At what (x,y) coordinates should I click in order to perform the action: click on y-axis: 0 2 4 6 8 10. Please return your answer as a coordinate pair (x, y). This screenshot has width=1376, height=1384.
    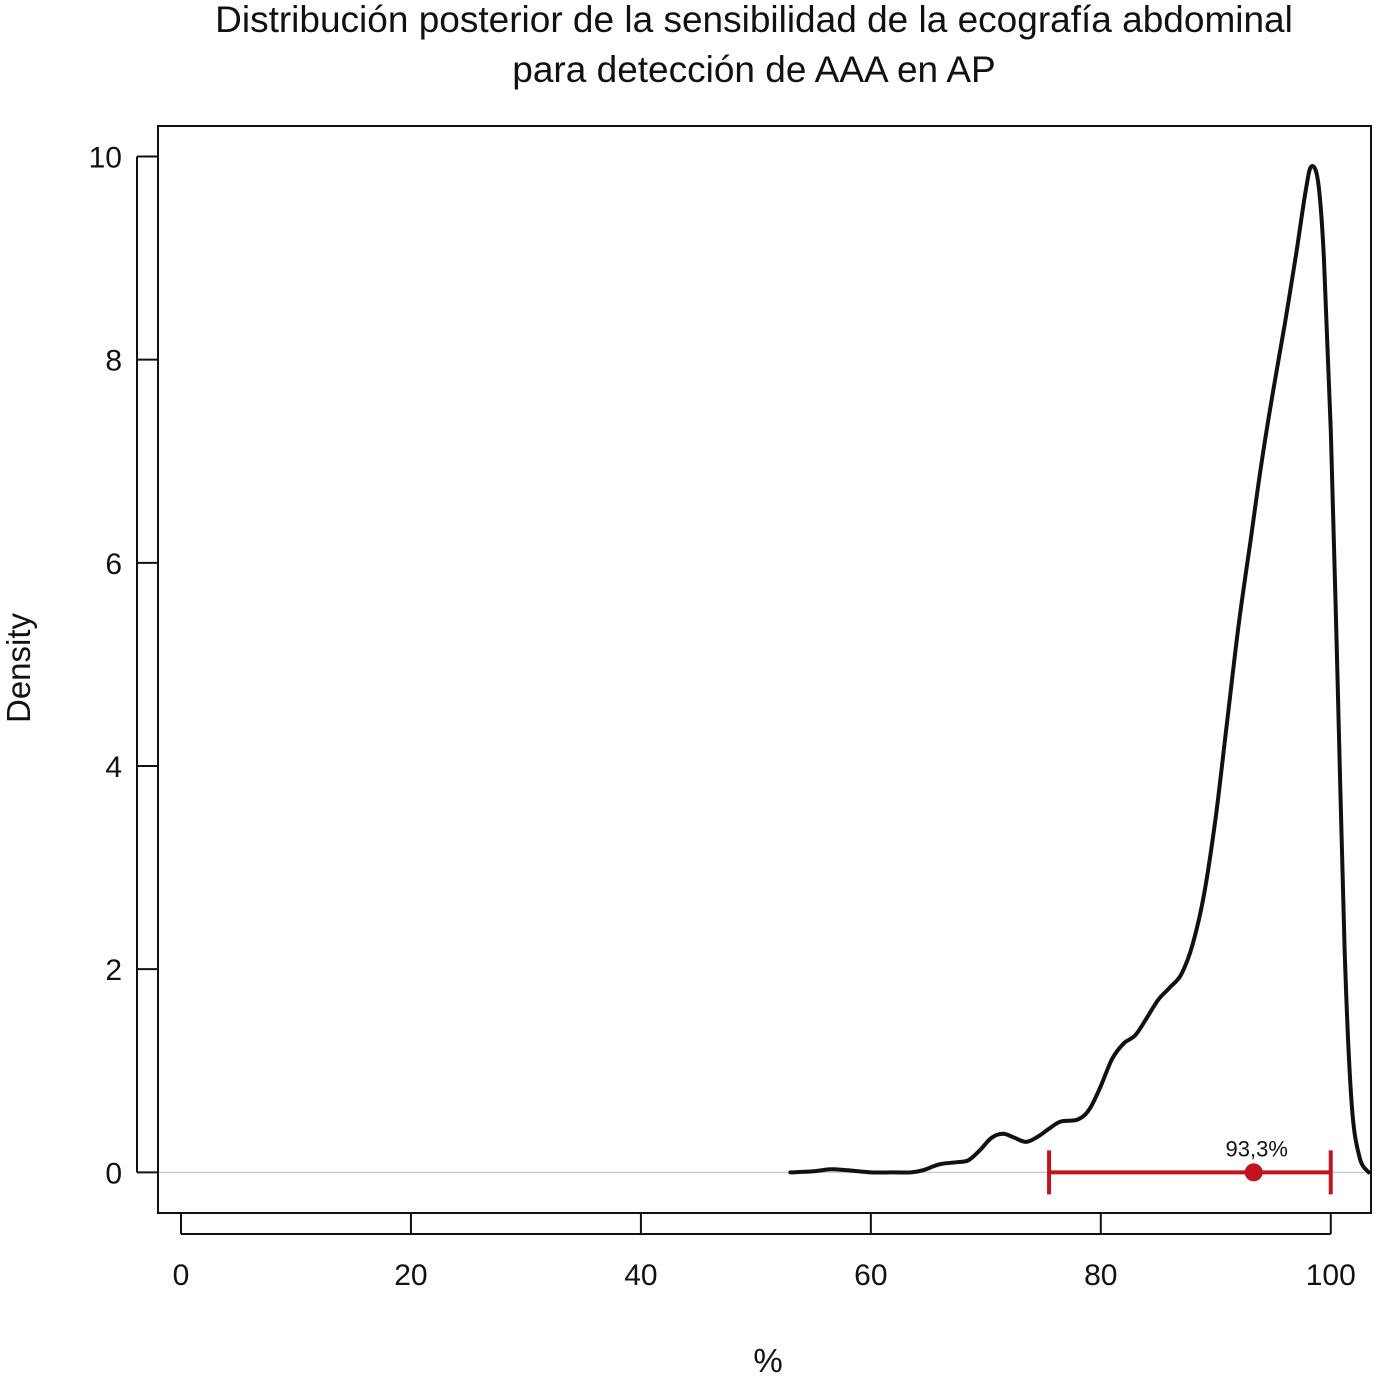
    Looking at the image, I should click on (123, 665).